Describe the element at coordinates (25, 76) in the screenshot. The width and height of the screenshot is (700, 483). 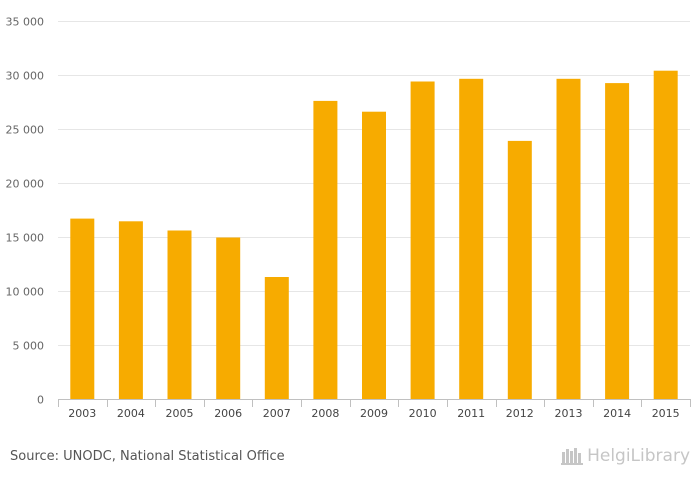
I see `y-tick-label: 30 000` at that location.